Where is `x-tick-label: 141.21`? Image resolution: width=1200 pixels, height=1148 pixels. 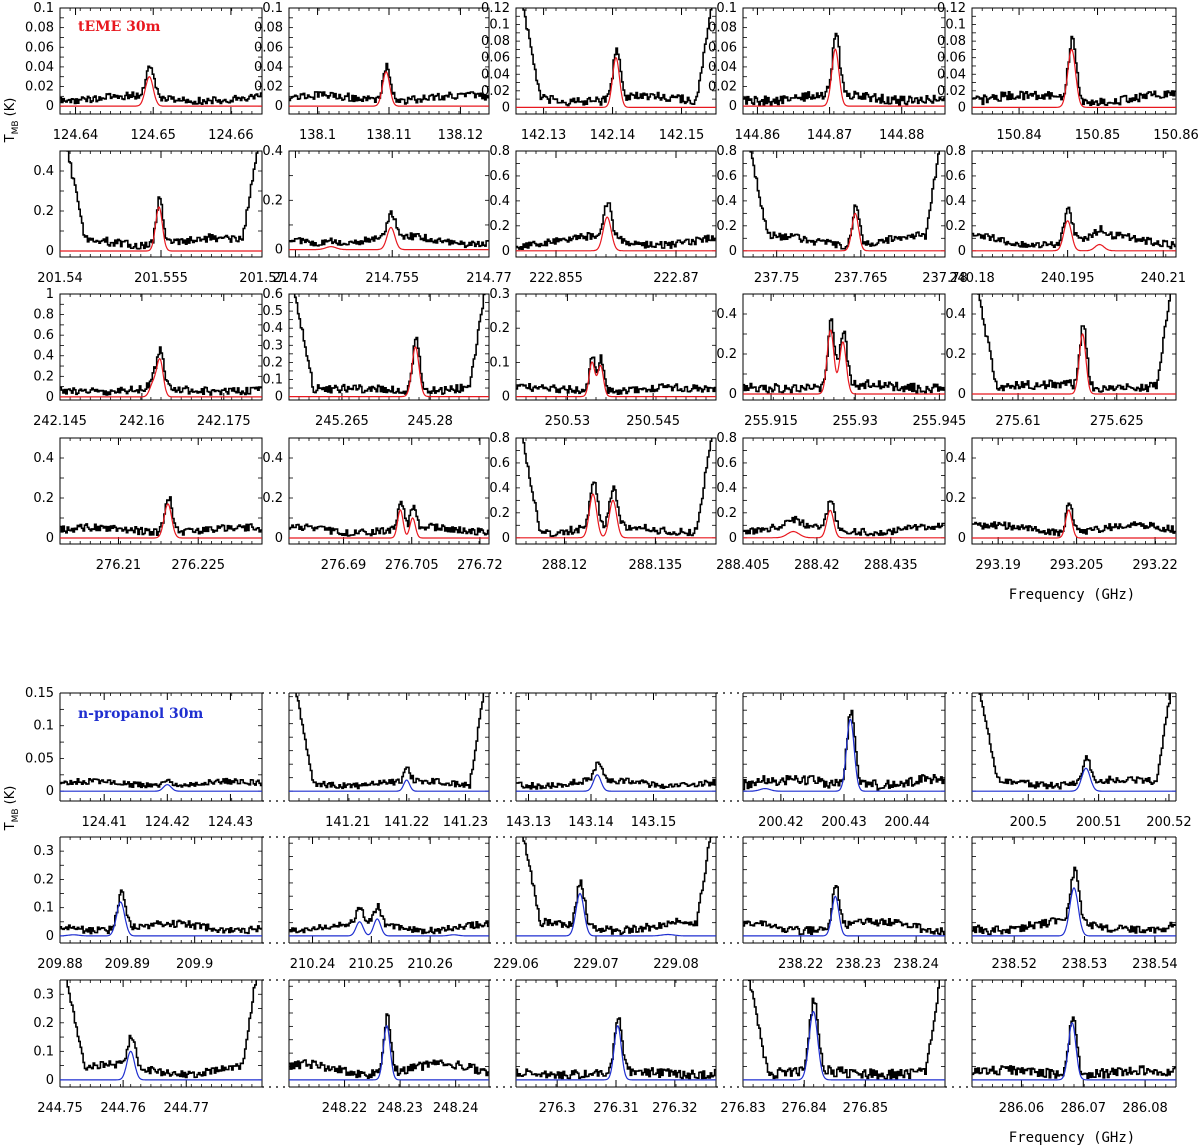
x-tick-label: 141.21 is located at coordinates (348, 822).